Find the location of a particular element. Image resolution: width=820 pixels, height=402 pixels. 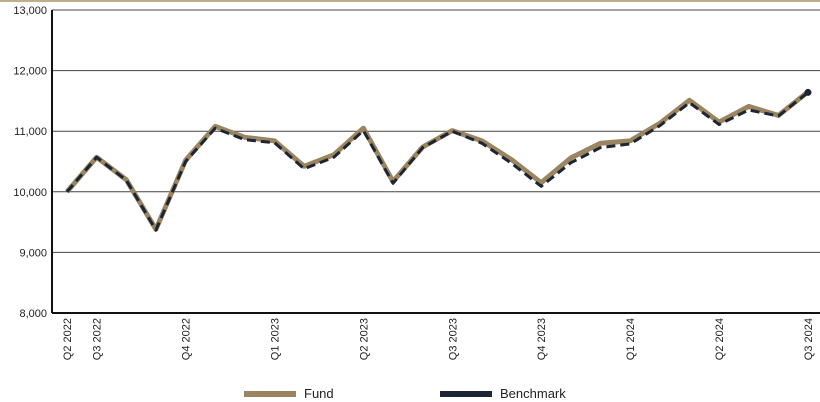

legend-label-benchmark: Benchmark is located at coordinates (533, 393).